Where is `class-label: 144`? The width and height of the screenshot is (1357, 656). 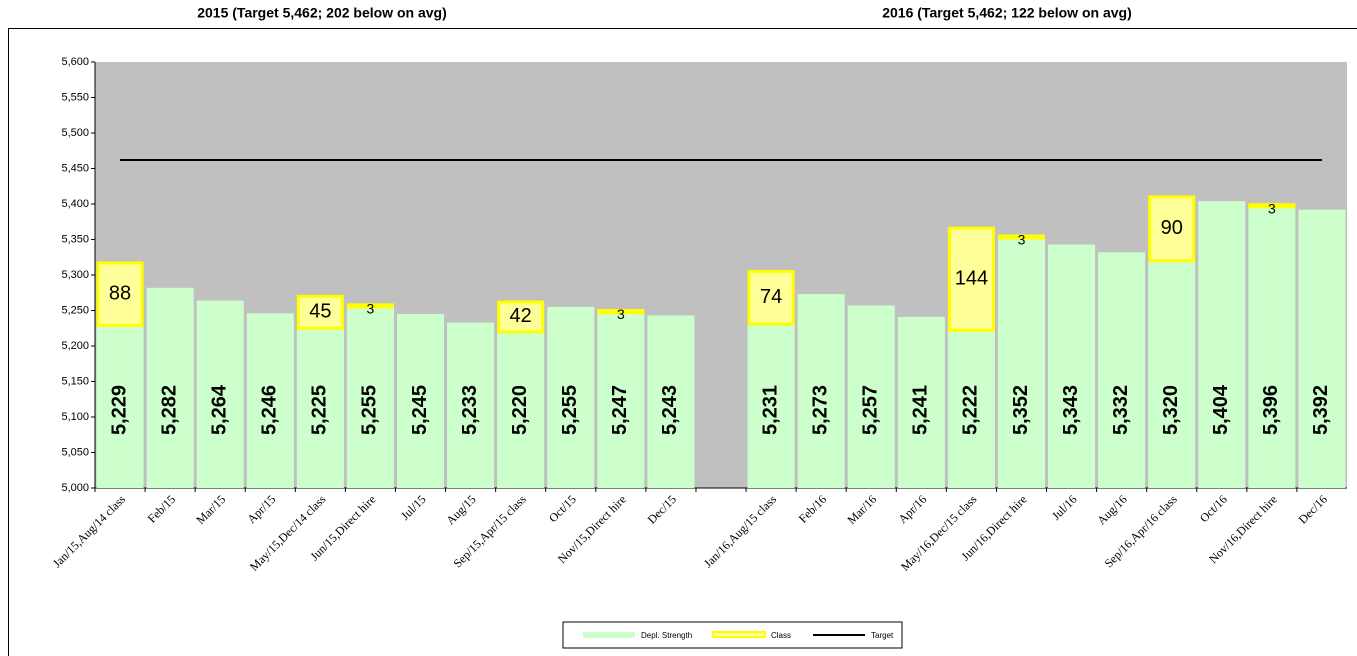 class-label: 144 is located at coordinates (971, 279).